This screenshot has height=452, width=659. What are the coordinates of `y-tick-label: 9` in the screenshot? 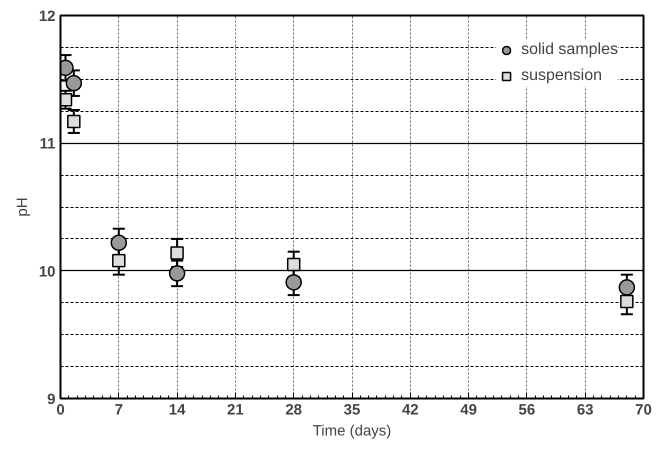 It's located at (51, 399).